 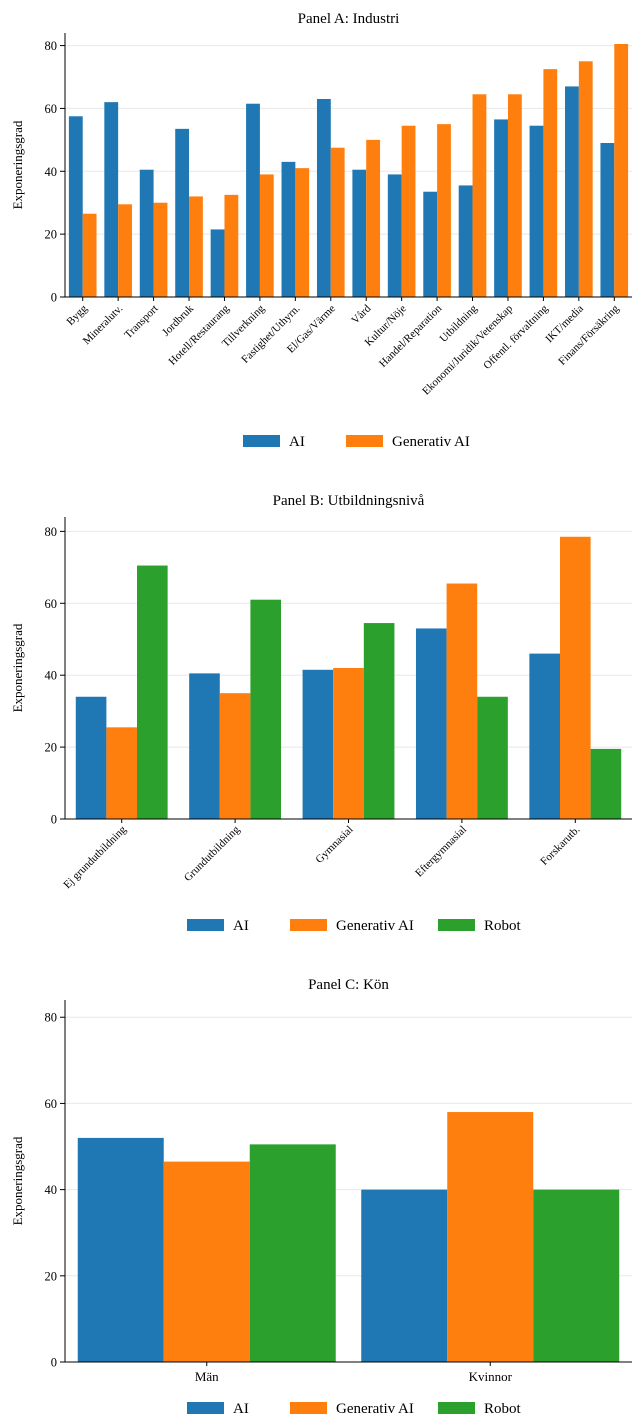 I want to click on x-tick-label: Finans/Försäkring, so click(x=588, y=334).